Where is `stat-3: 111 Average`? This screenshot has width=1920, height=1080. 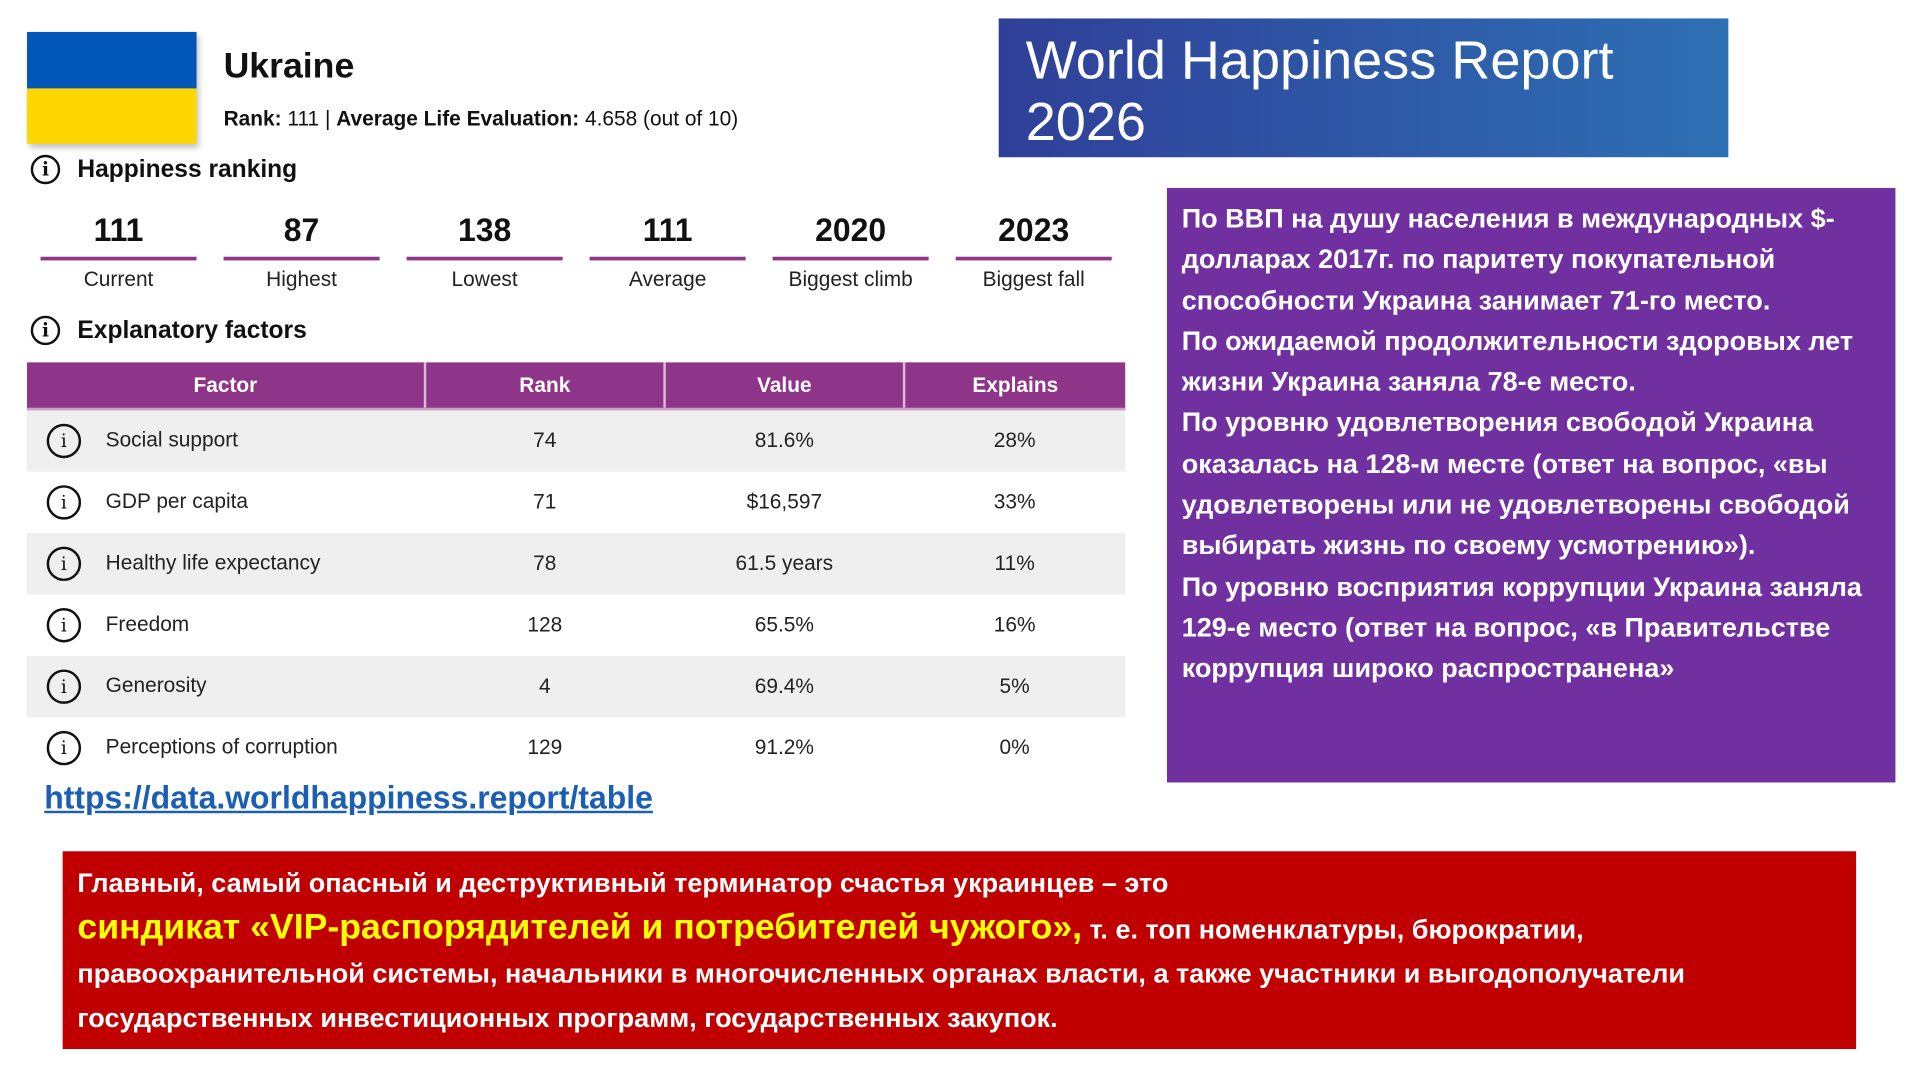 stat-3: 111 Average is located at coordinates (667, 251).